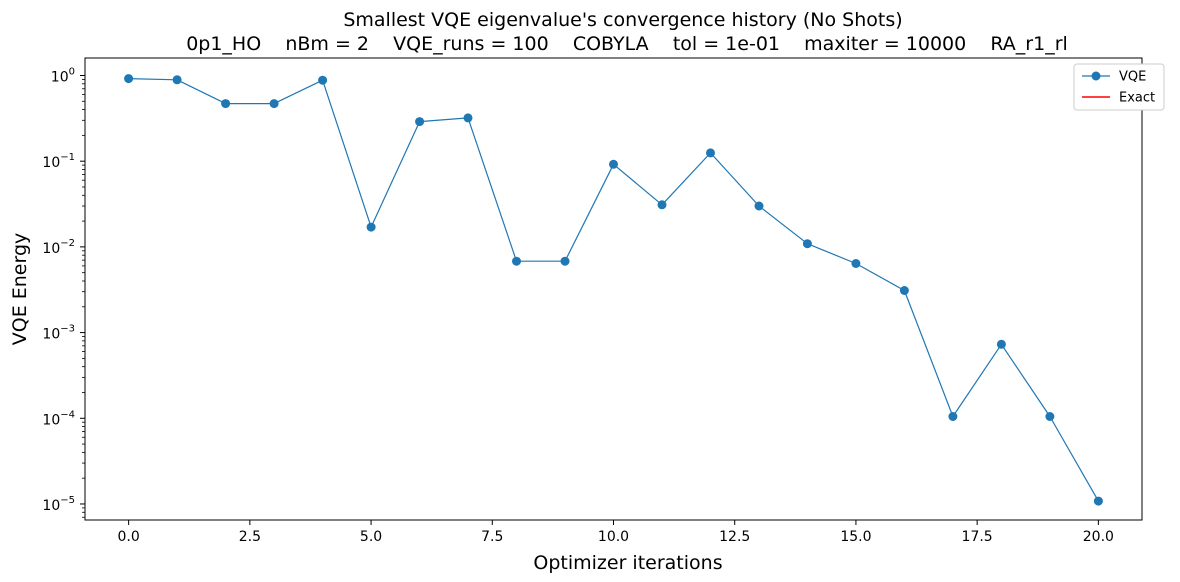  Describe the element at coordinates (1137, 98) in the screenshot. I see `legend-label-exact: Exact` at that location.